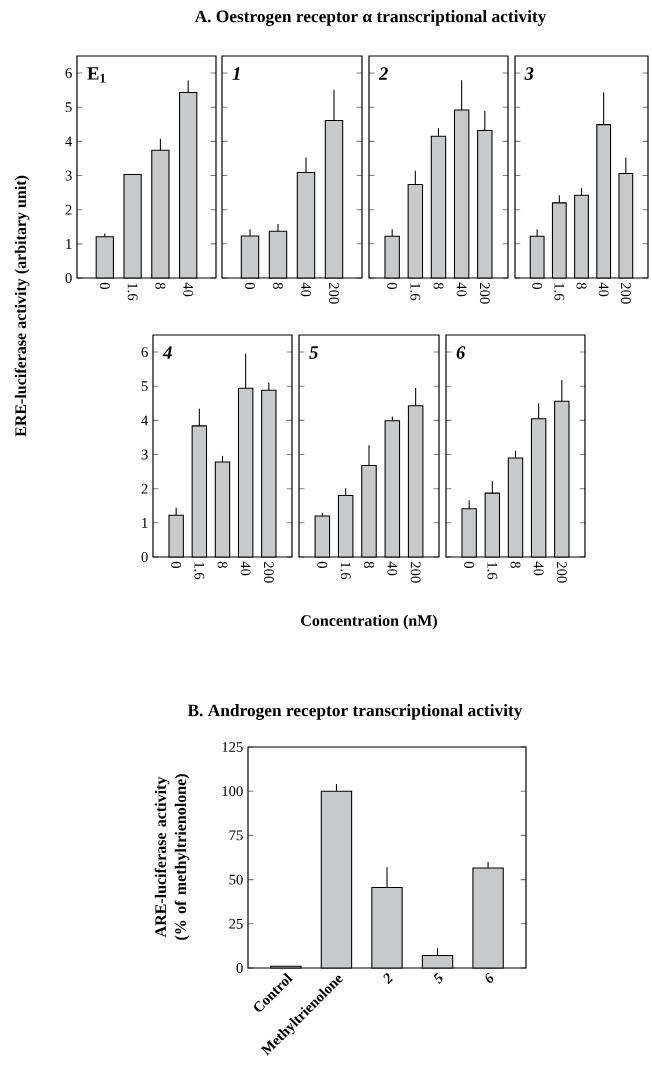  What do you see at coordinates (167, 352) in the screenshot?
I see `annotation: 4` at bounding box center [167, 352].